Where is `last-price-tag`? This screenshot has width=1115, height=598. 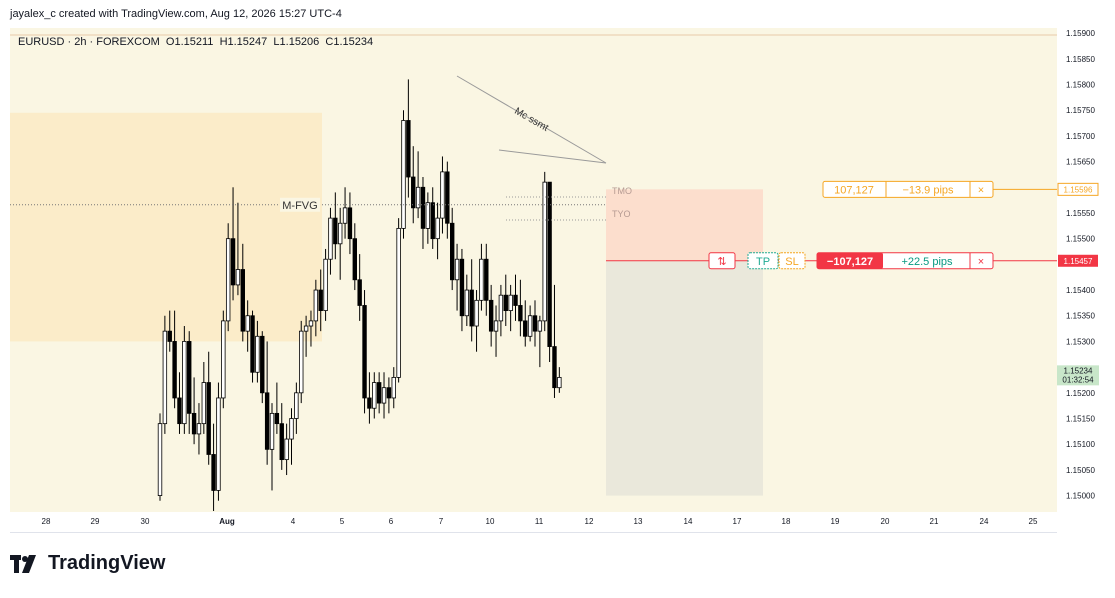
last-price-tag is located at coordinates (1078, 375).